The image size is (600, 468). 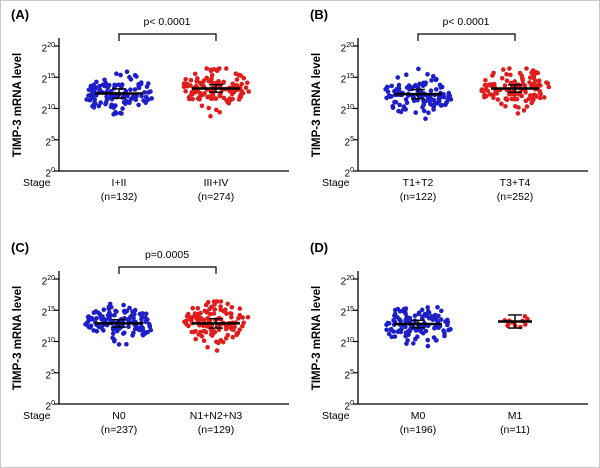 What do you see at coordinates (216, 183) in the screenshot?
I see `group-label: III+IV` at bounding box center [216, 183].